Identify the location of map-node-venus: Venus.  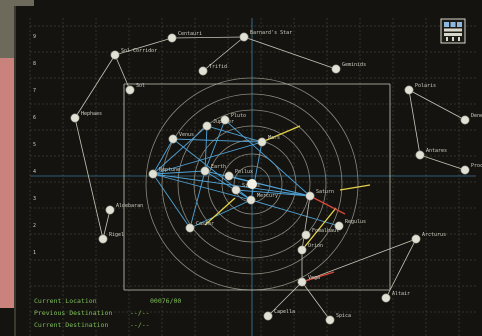
(181, 138).